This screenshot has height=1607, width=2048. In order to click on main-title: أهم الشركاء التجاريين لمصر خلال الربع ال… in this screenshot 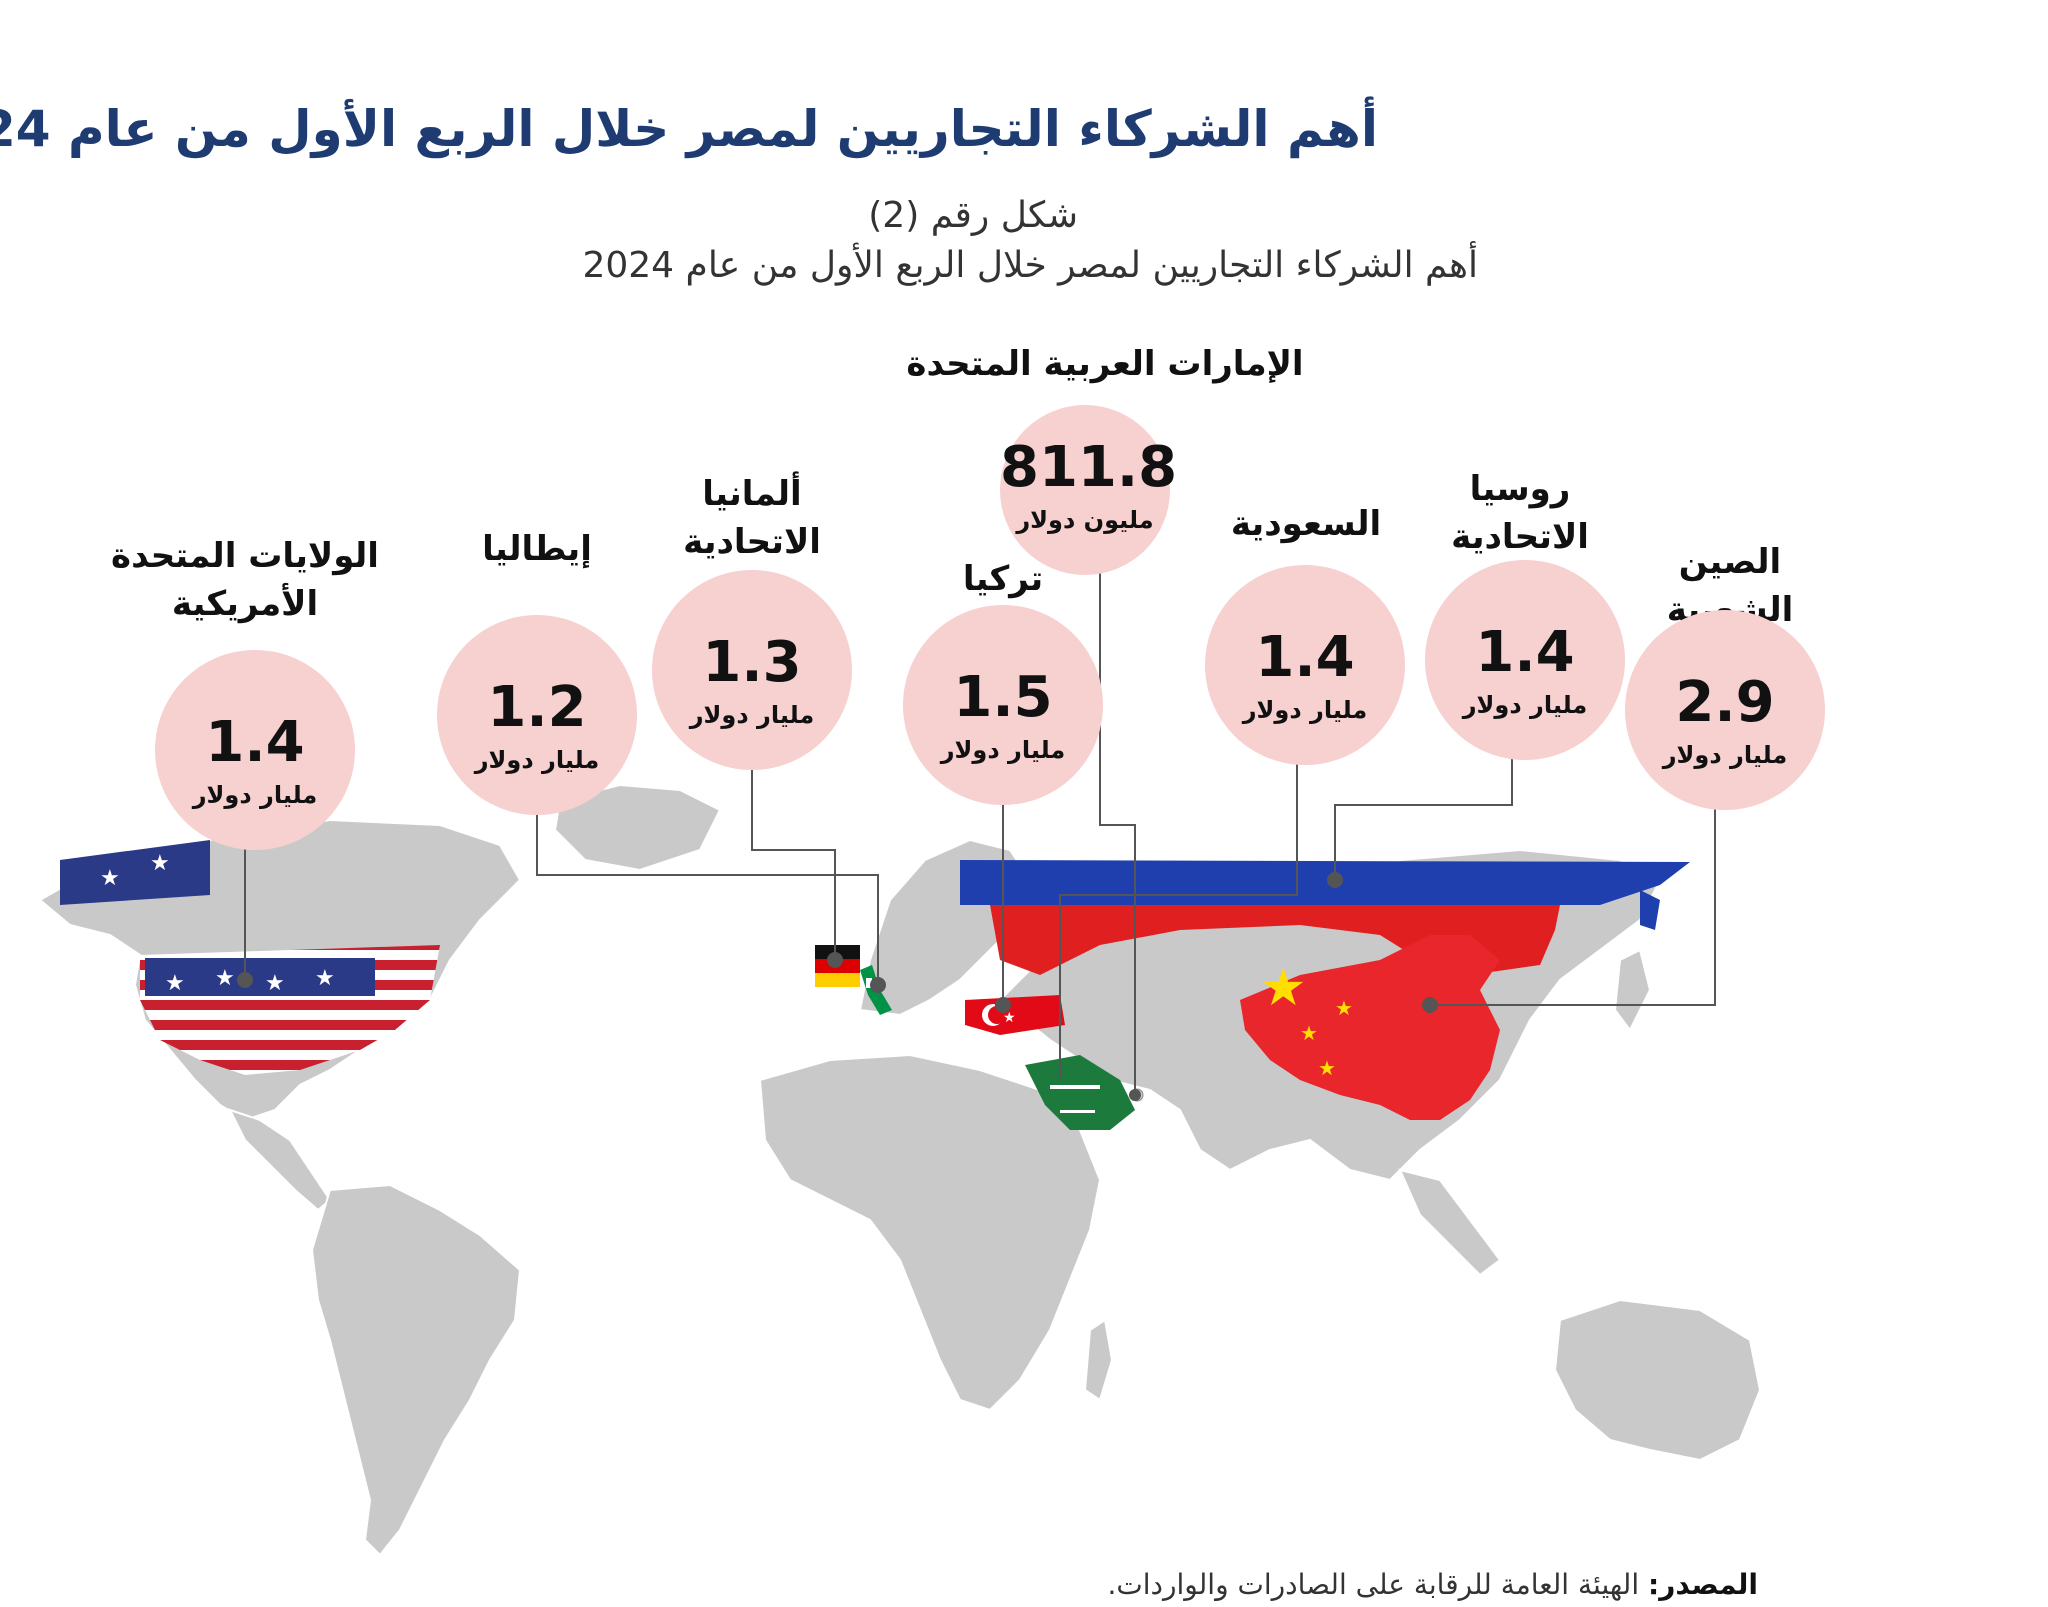, I will do `click(689, 129)`.